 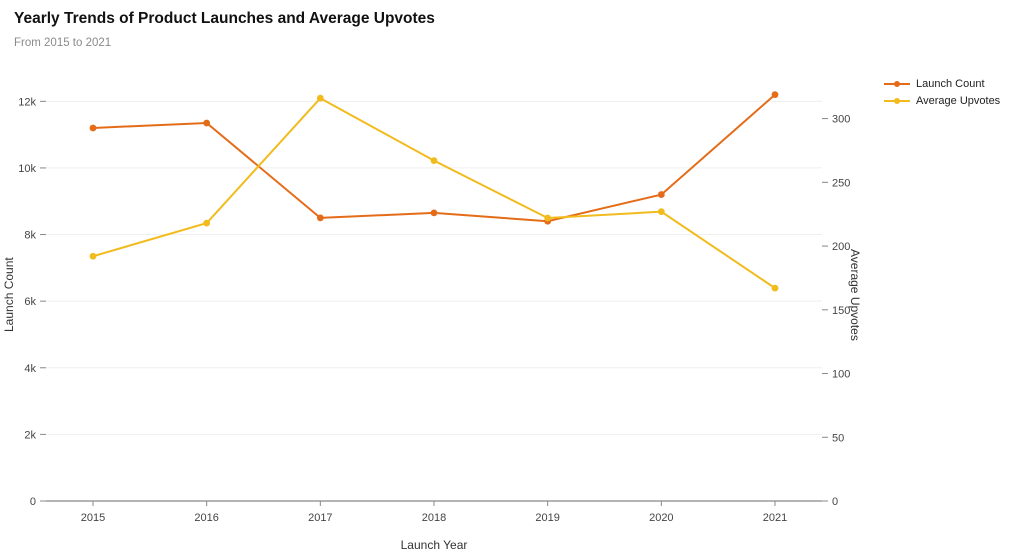 What do you see at coordinates (950, 84) in the screenshot?
I see `legend-label: Launch Count` at bounding box center [950, 84].